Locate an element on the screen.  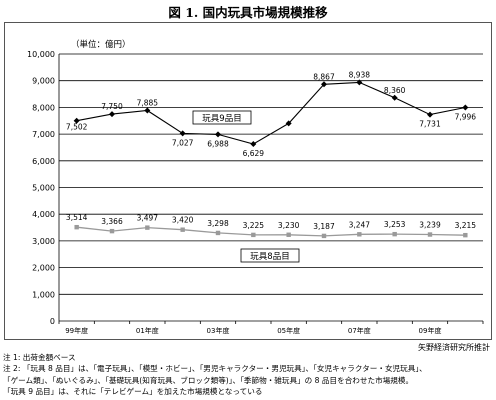
unit-label: （単位：億円） is located at coordinates (101, 44).